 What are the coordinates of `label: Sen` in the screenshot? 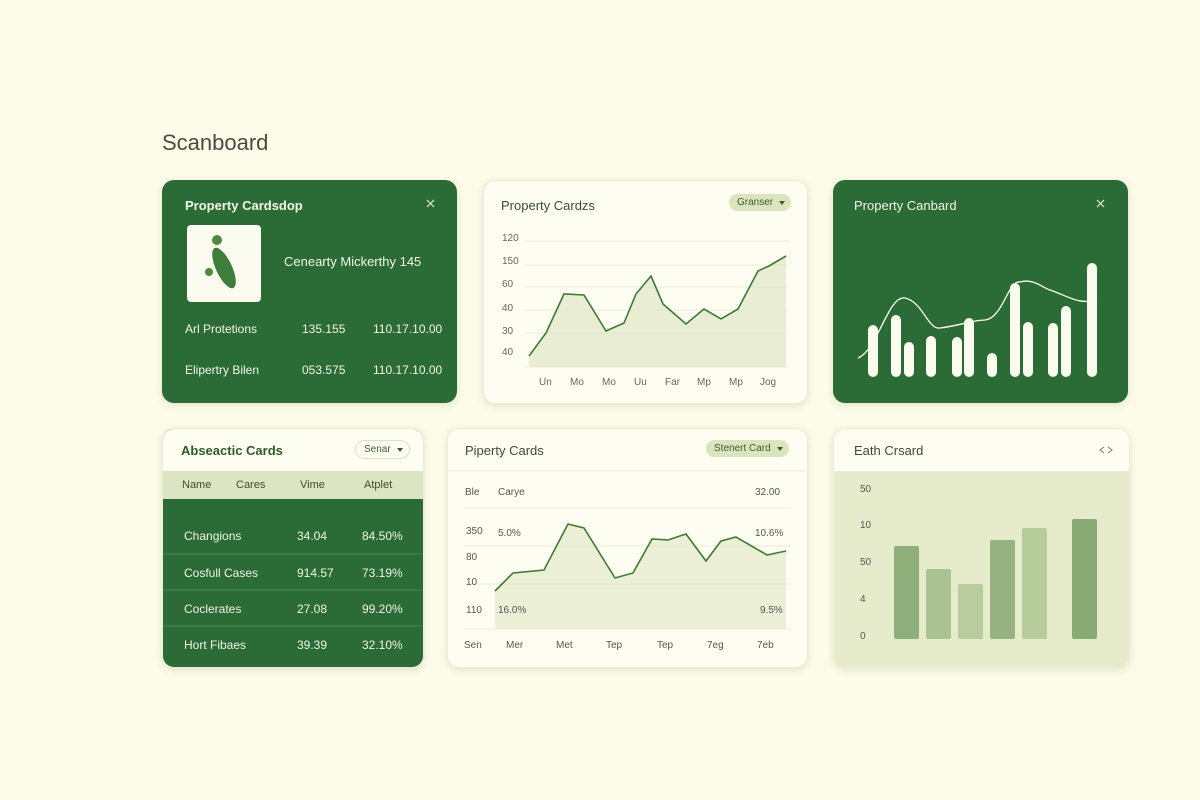 It's located at (473, 645).